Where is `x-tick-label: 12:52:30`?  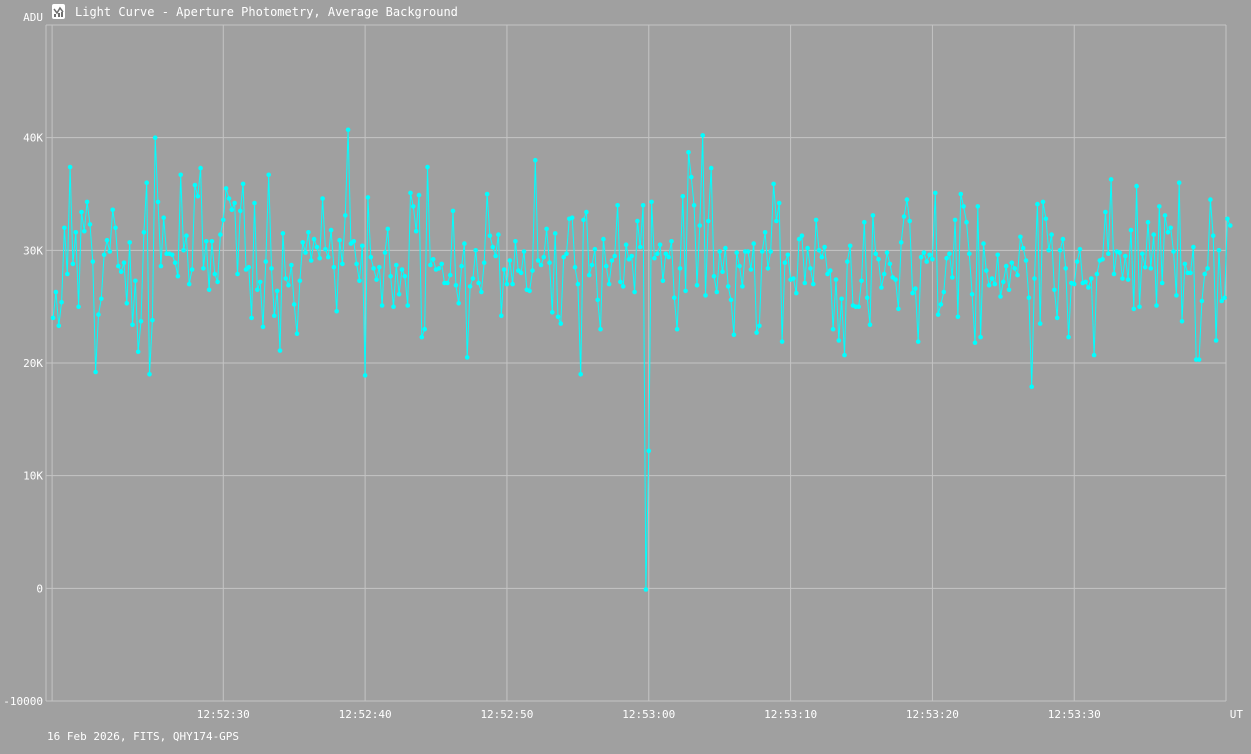
x-tick-label: 12:52:30 is located at coordinates (223, 714).